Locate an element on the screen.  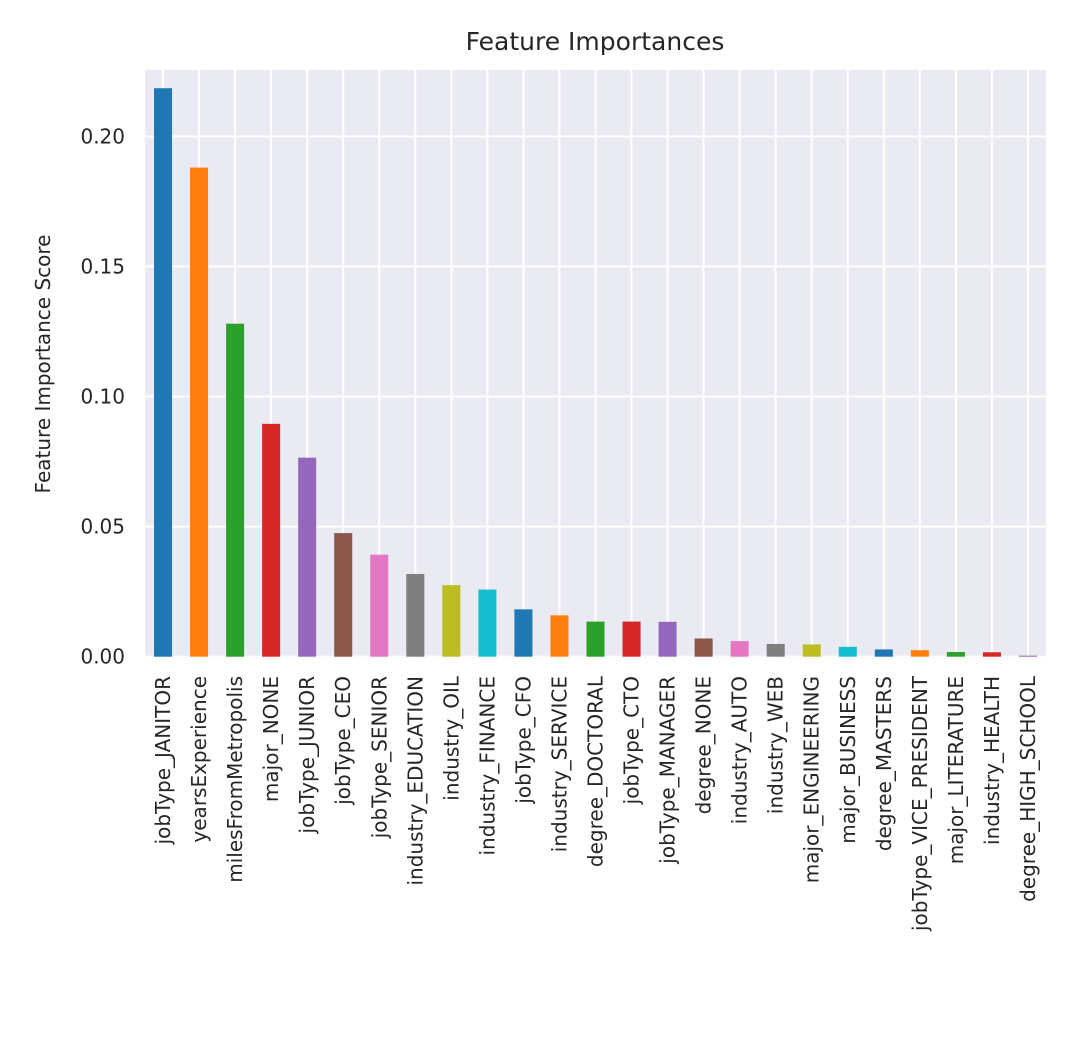
x-tick-label: degree_NONE is located at coordinates (704, 745).